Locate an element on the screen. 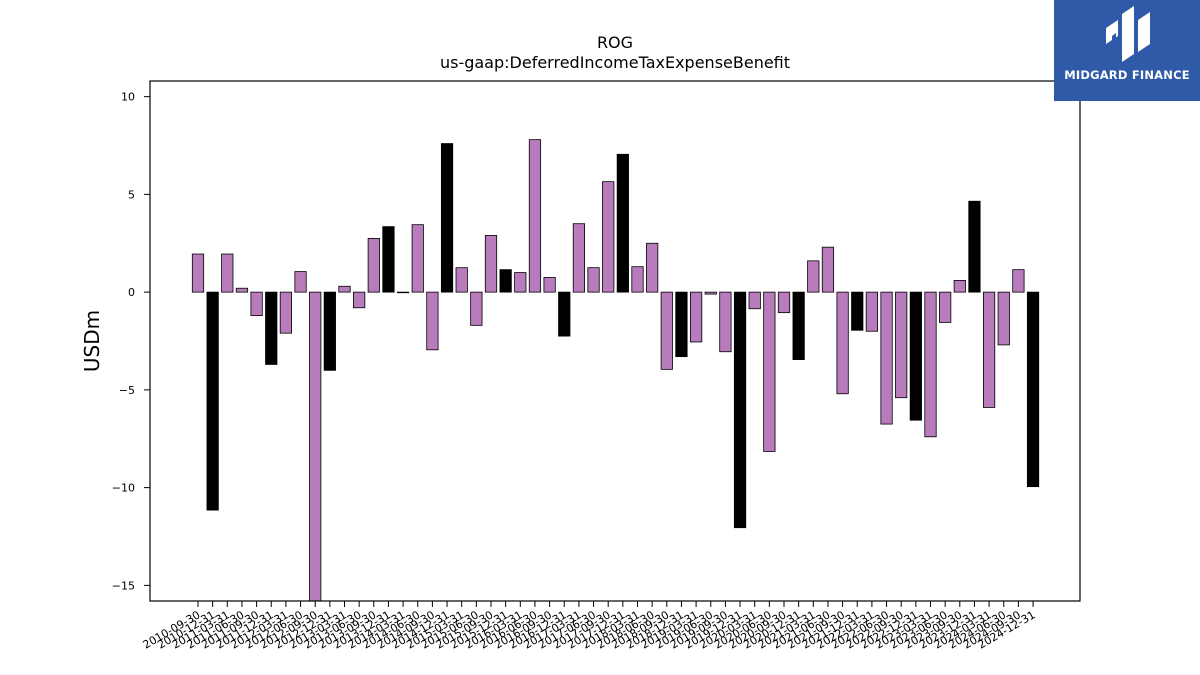 This screenshot has height=675, width=1200. brand-logo: MIDGARD FINANCE is located at coordinates (1127, 50).